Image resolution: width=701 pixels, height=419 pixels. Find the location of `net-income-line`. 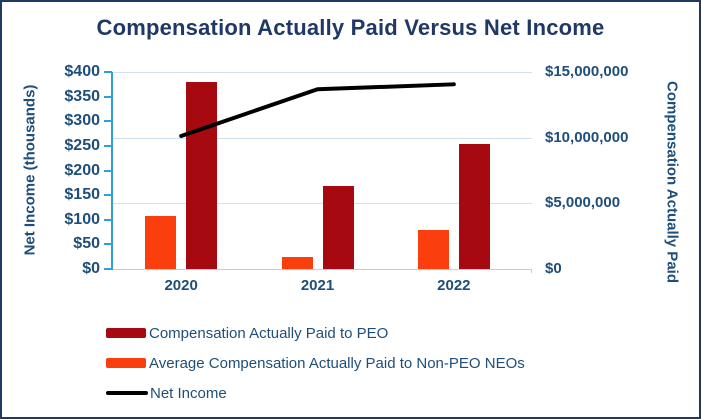

net-income-line is located at coordinates (317, 110).